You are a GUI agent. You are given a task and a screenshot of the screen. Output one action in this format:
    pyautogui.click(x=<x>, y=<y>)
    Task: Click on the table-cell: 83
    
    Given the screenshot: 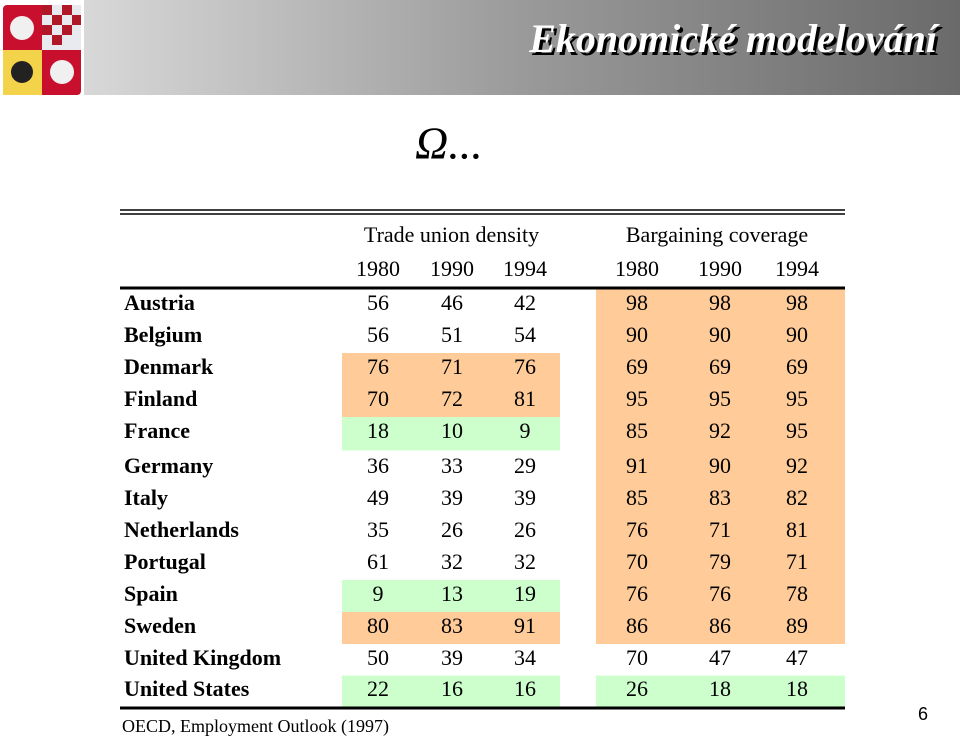 What is the action you would take?
    pyautogui.click(x=720, y=497)
    